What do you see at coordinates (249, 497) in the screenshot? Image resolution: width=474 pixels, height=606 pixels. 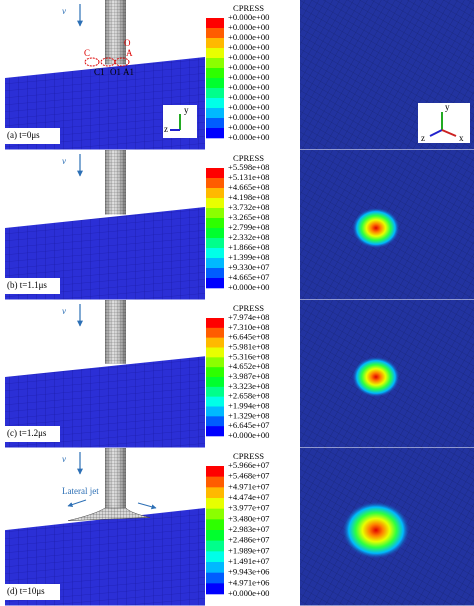 I see `legend-value: +4.474e+07` at bounding box center [249, 497].